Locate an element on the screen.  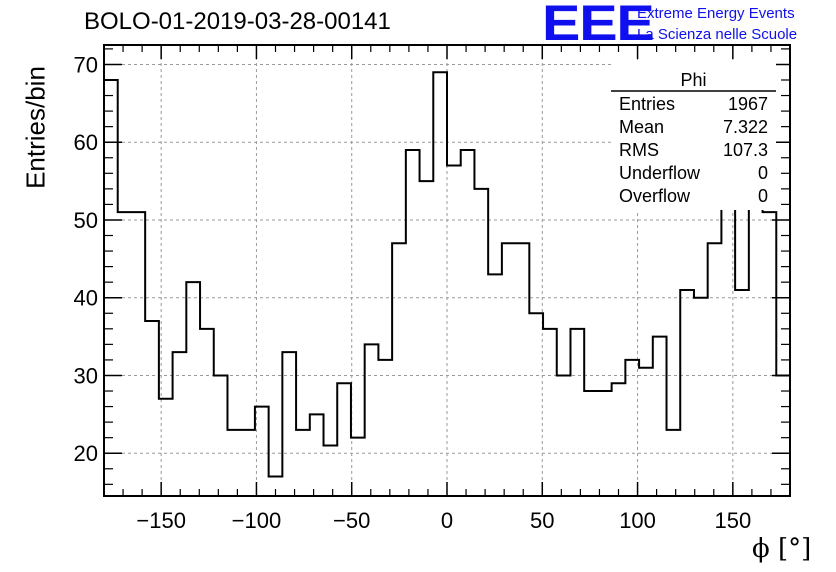
y-tick-label: 70 is located at coordinates (86, 64).